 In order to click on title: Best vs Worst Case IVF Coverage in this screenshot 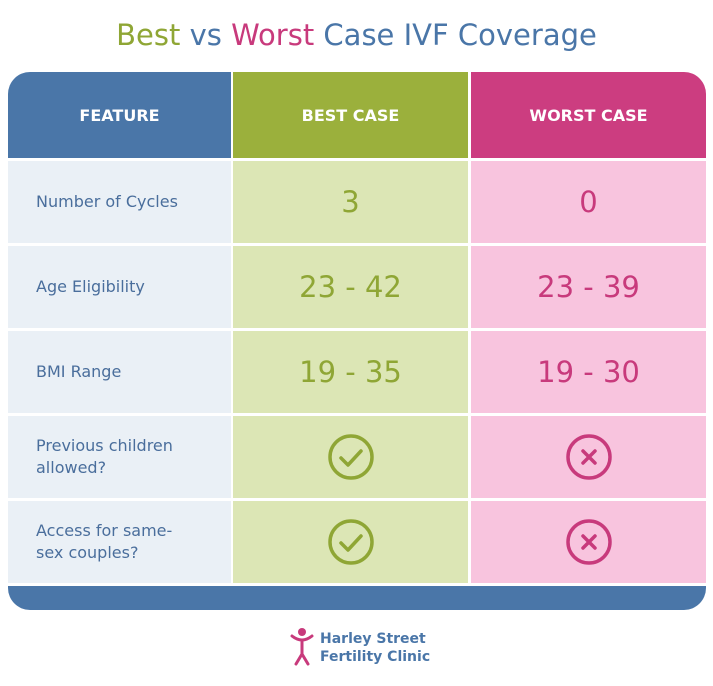, I will do `click(356, 35)`.